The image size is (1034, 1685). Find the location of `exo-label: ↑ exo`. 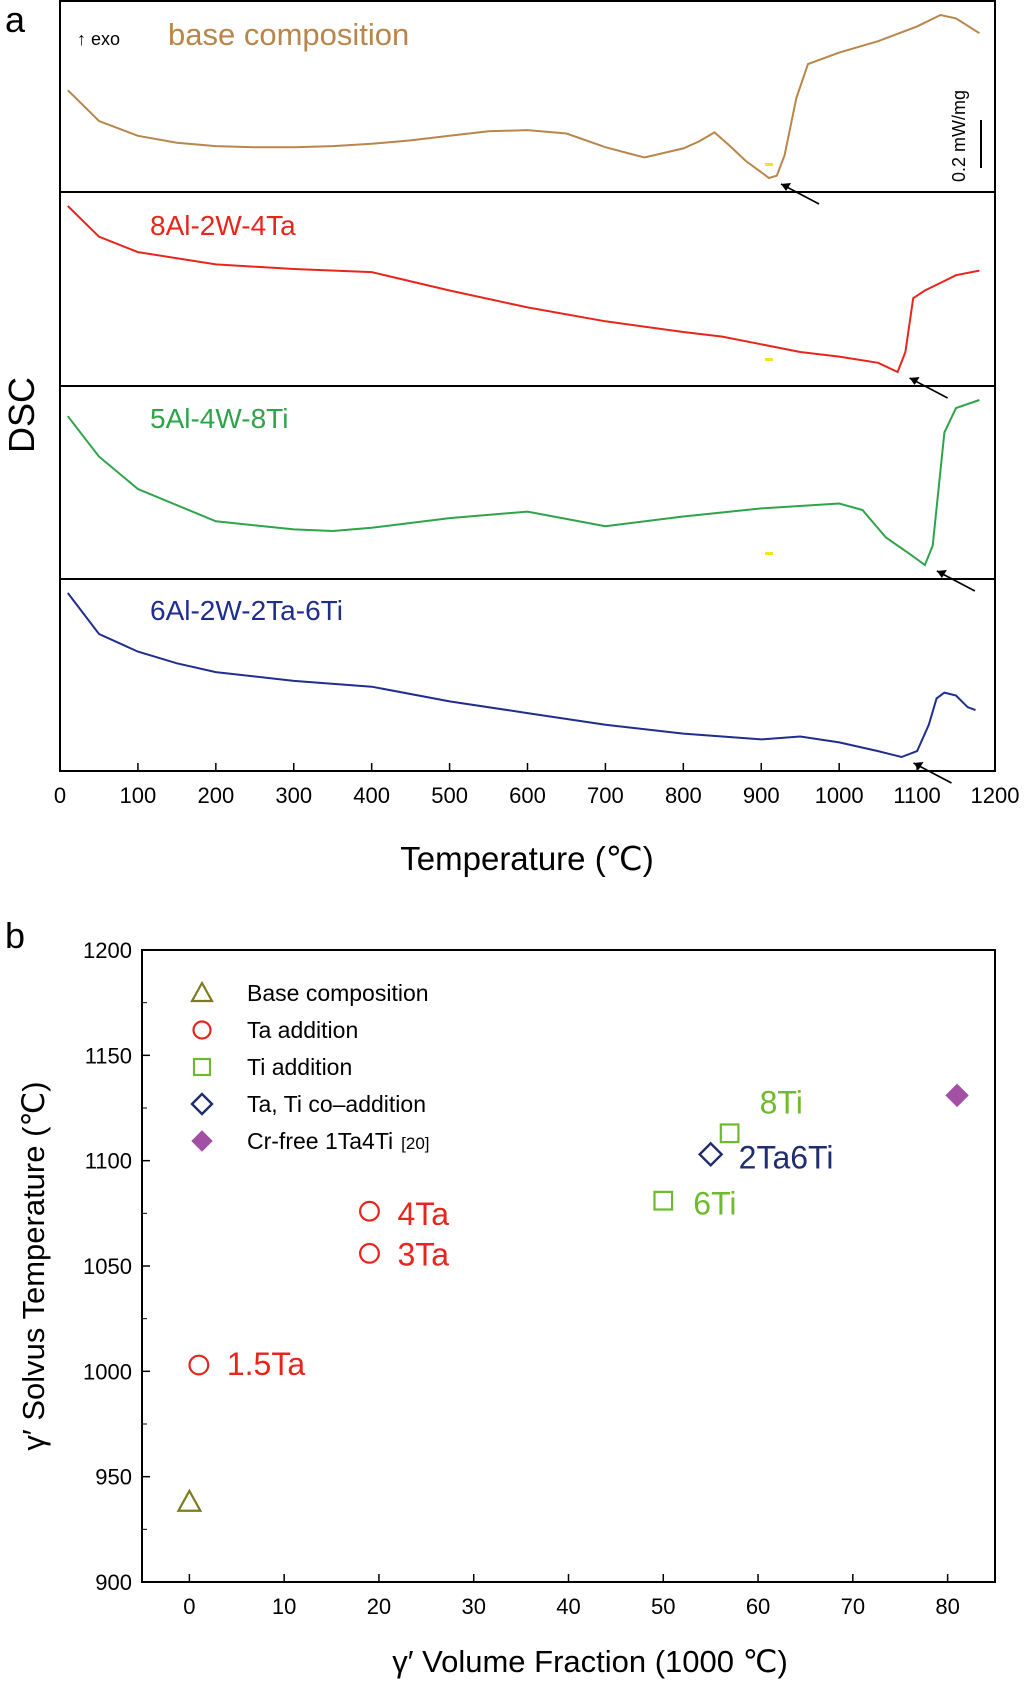

exo-label: ↑ exo is located at coordinates (98, 39).